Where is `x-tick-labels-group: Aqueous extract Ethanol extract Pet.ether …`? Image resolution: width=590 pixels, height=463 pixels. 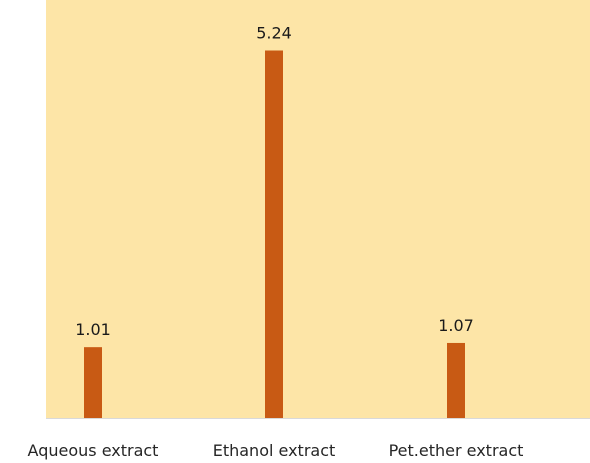
x-tick-labels-group: Aqueous extract Ethanol extract Pet.ether … is located at coordinates (276, 450).